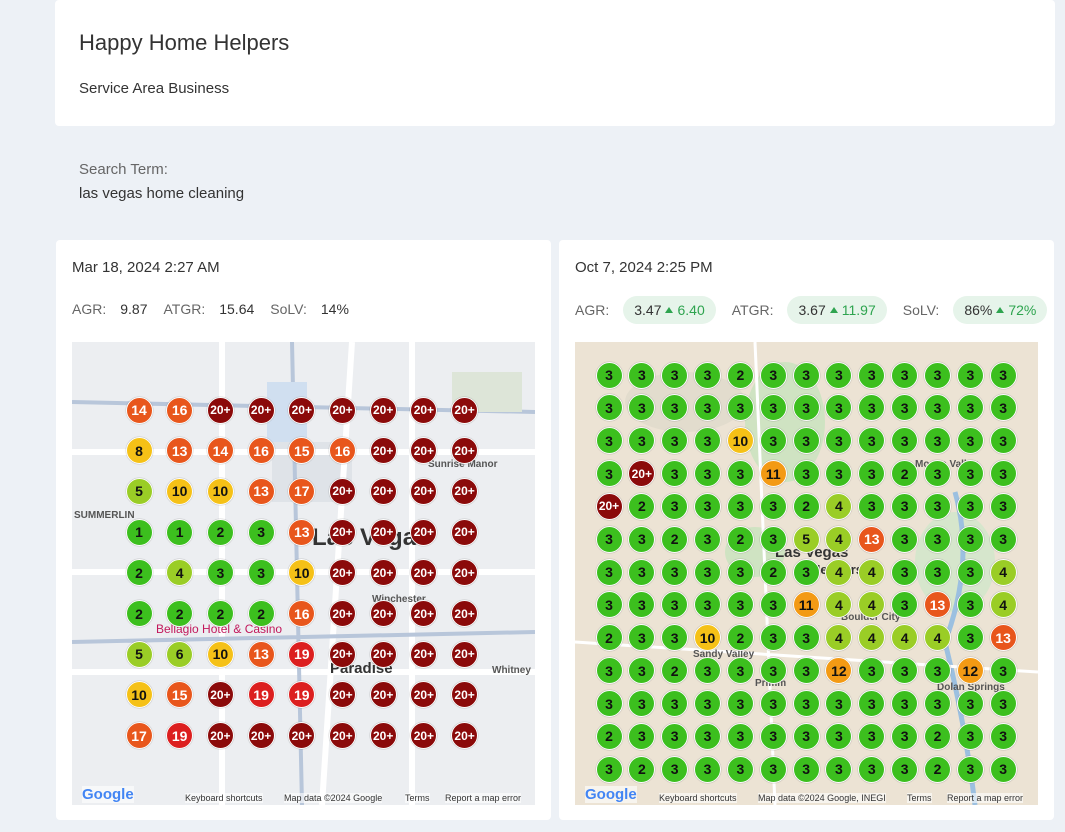  I want to click on metric-label: ATGR:, so click(184, 309).